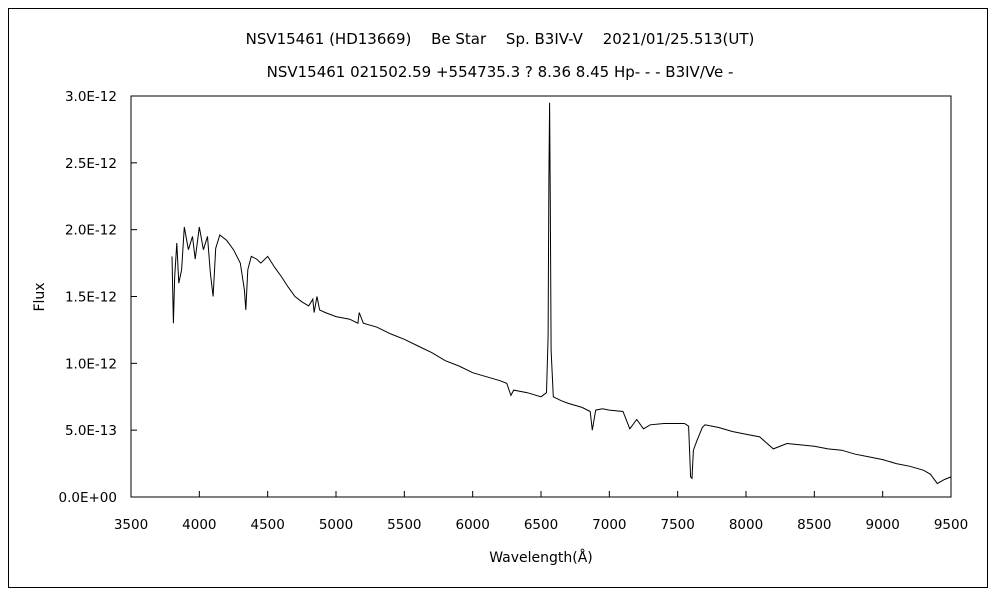 This screenshot has width=1000, height=600. Describe the element at coordinates (199, 525) in the screenshot. I see `x-tick-label: 4000` at that location.